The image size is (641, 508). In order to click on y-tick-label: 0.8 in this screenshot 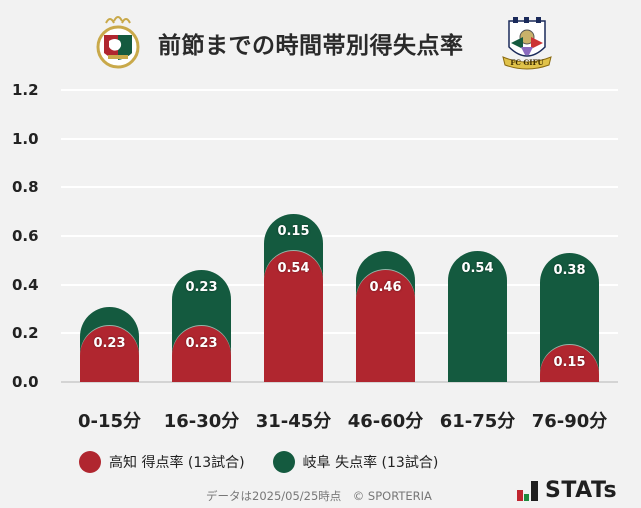, I will do `click(25, 187)`.